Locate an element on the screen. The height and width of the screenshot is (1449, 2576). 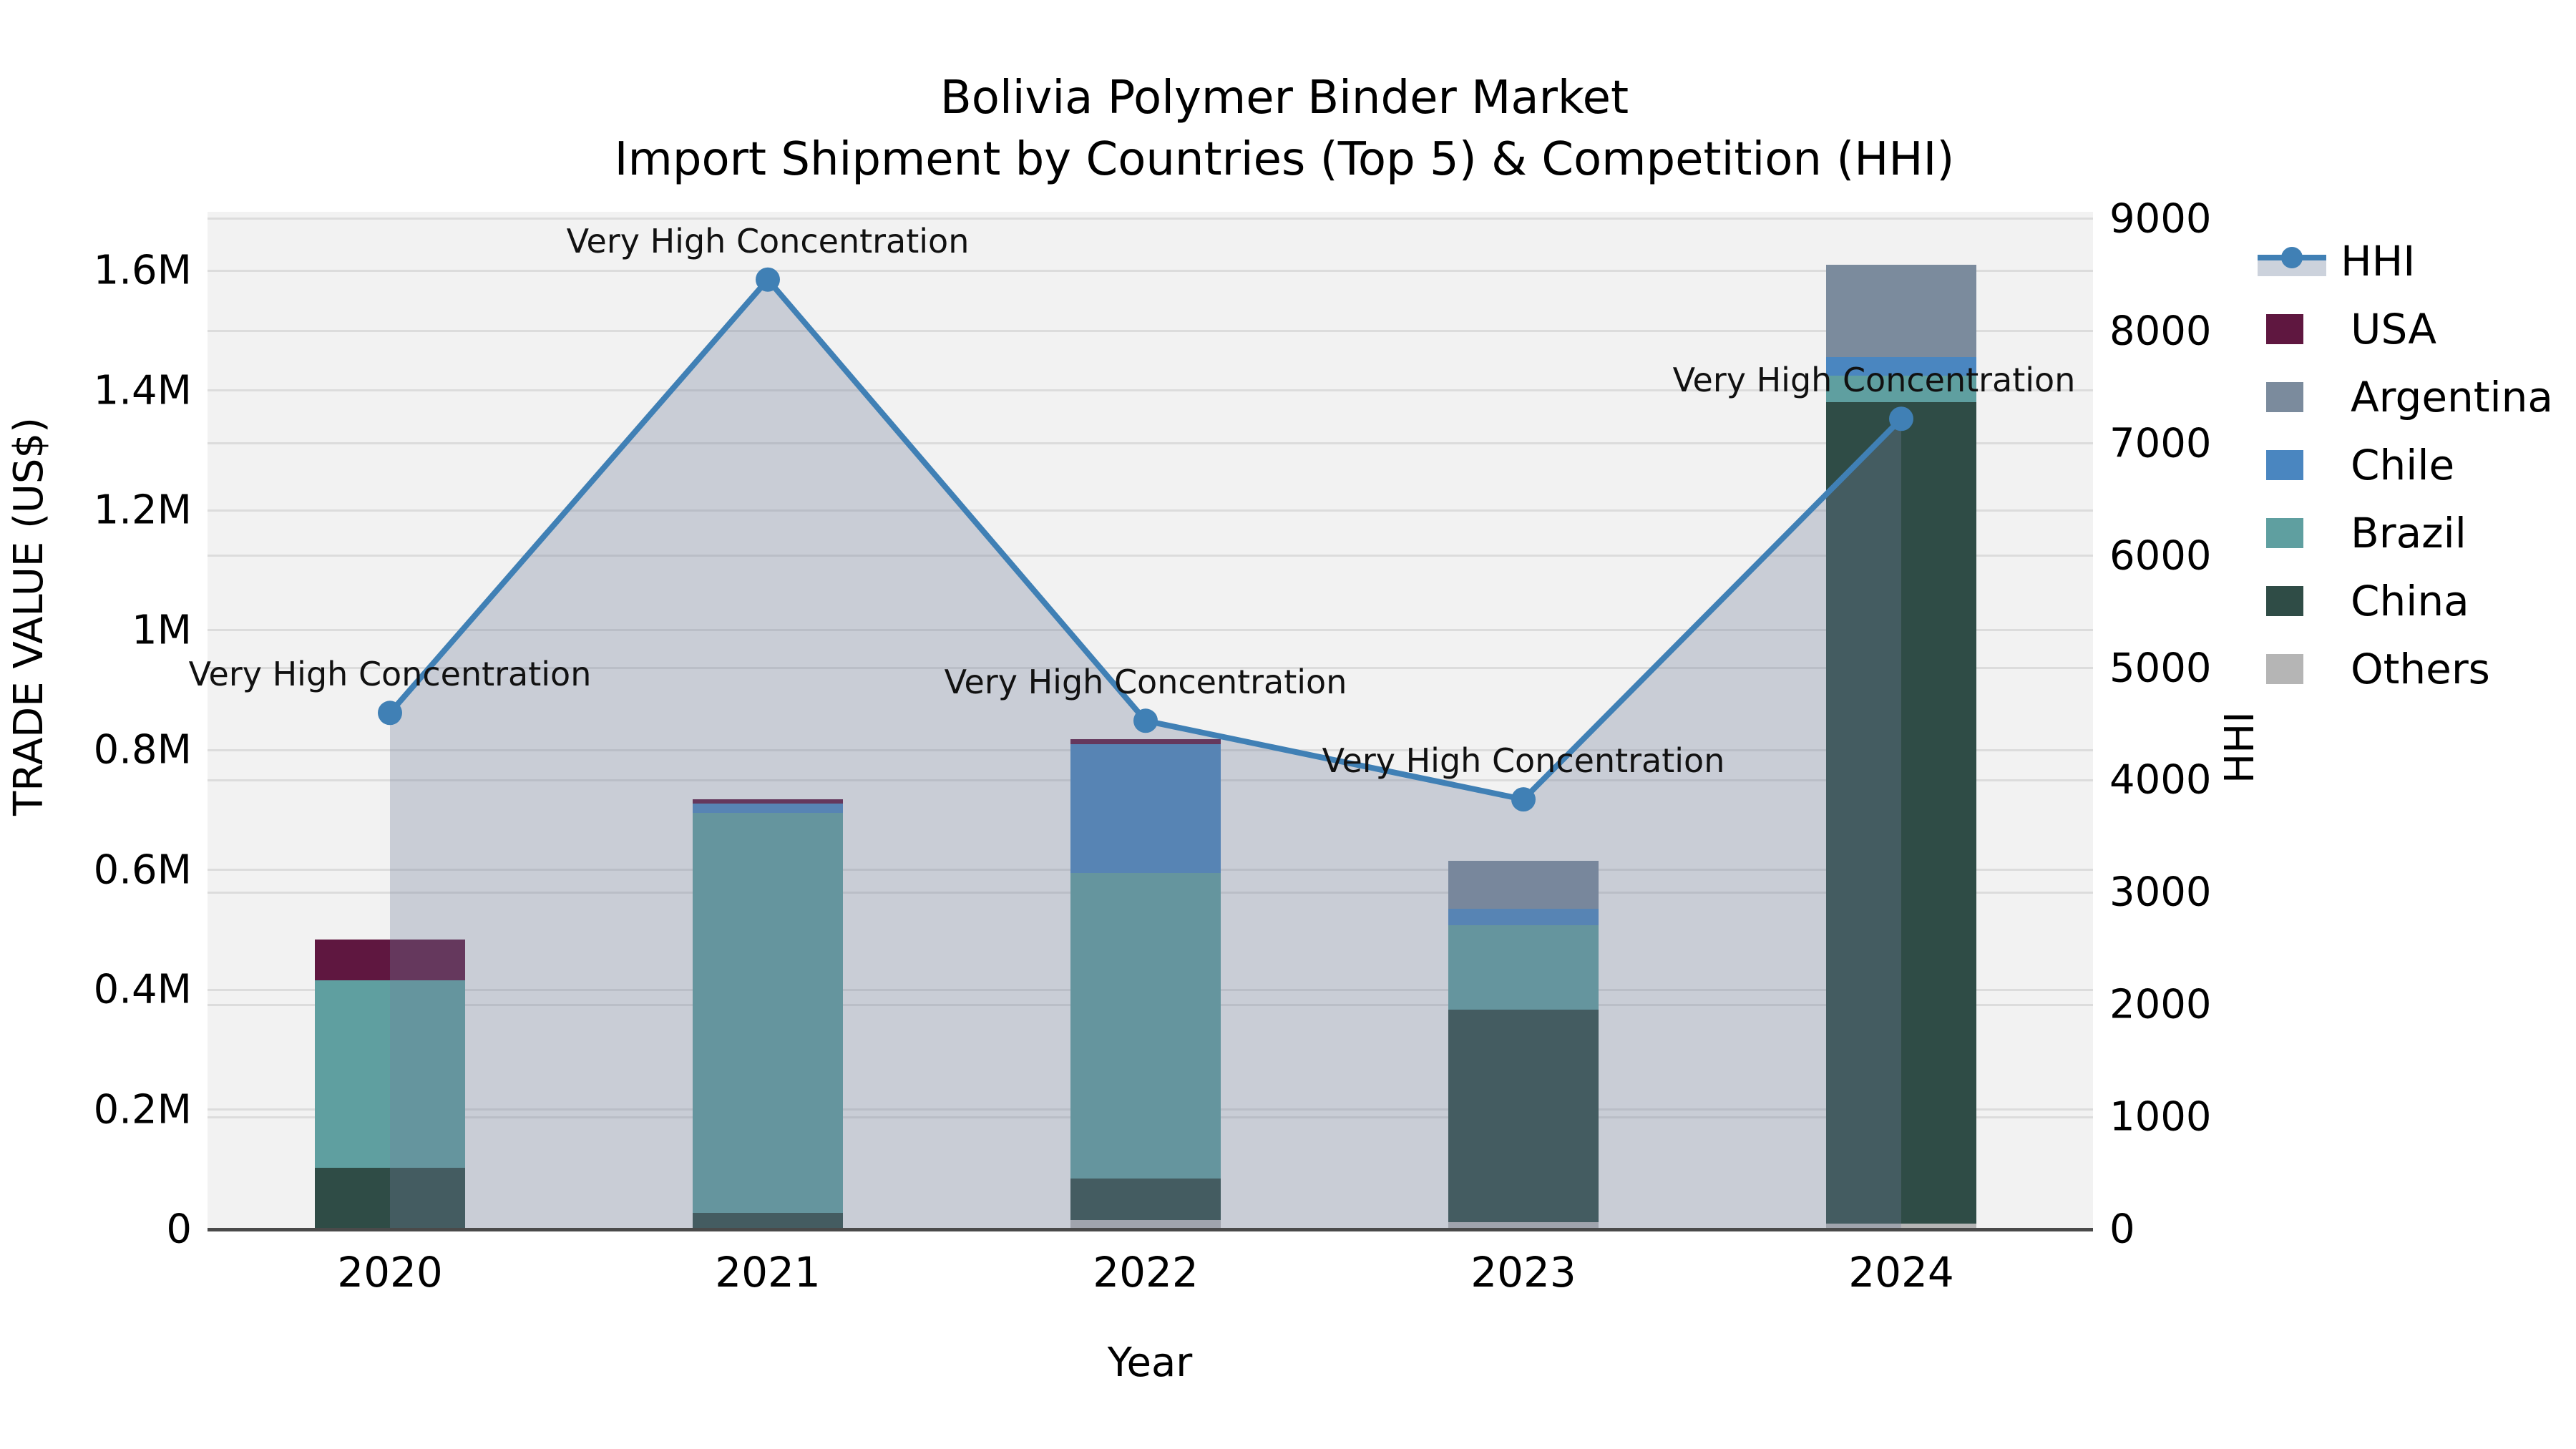
annotation-2021: Very High Concentration is located at coordinates (768, 240).